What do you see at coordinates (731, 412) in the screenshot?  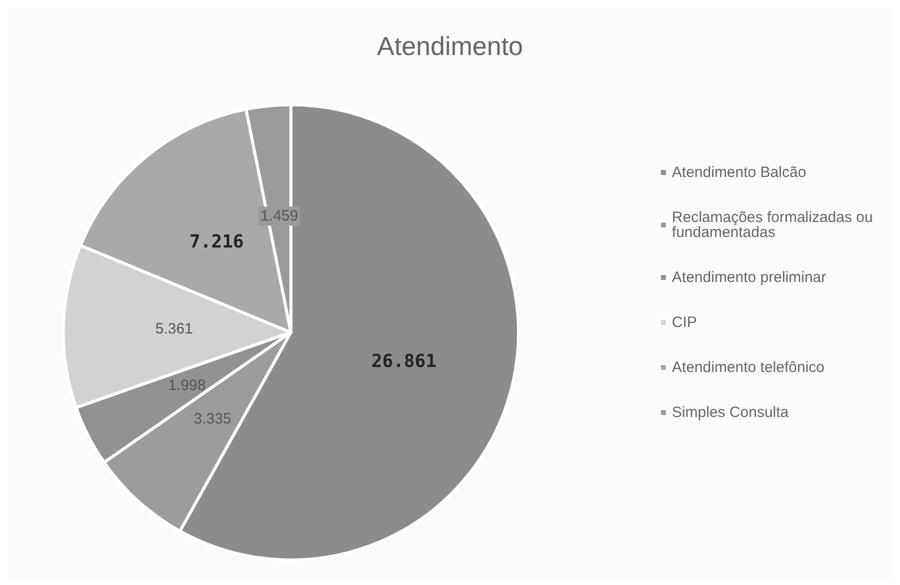 I see `legend-label: Simples Consulta` at bounding box center [731, 412].